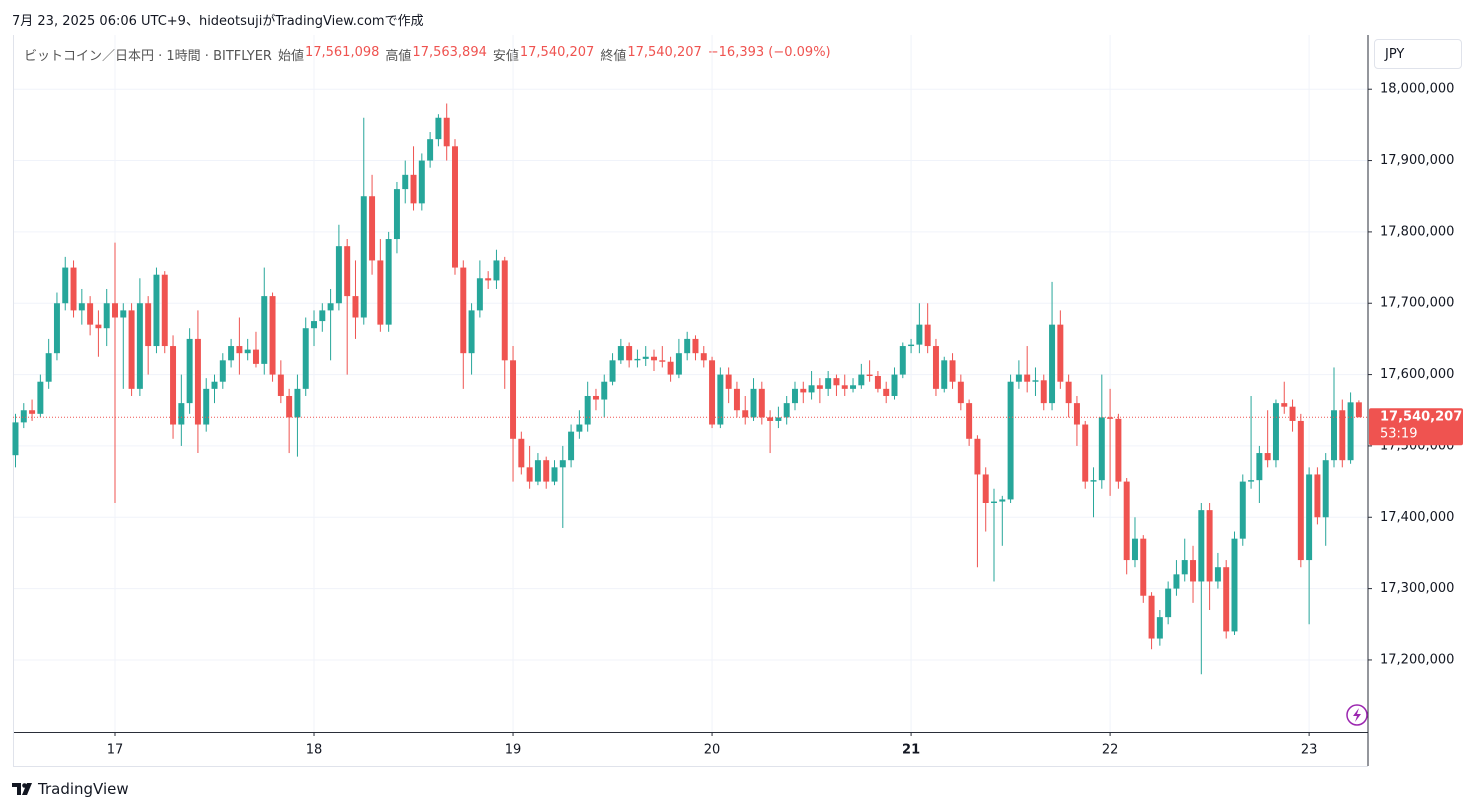  I want to click on ohlc-value: 17,540,207, so click(557, 52).